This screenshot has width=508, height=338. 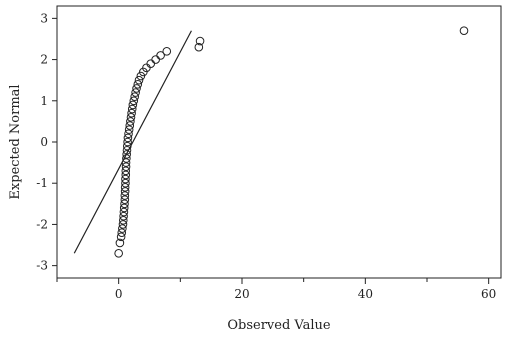 What do you see at coordinates (241, 294) in the screenshot?
I see `x-tick-label: 20` at bounding box center [241, 294].